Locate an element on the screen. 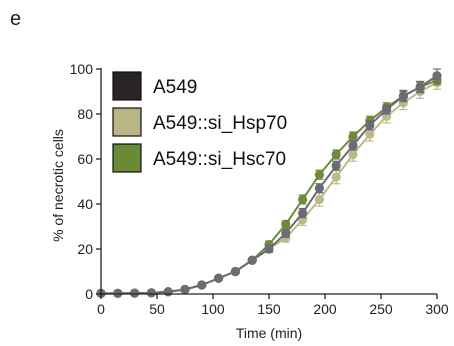 Image resolution: width=454 pixels, height=346 pixels. y-tick-label: 60 is located at coordinates (85, 159).